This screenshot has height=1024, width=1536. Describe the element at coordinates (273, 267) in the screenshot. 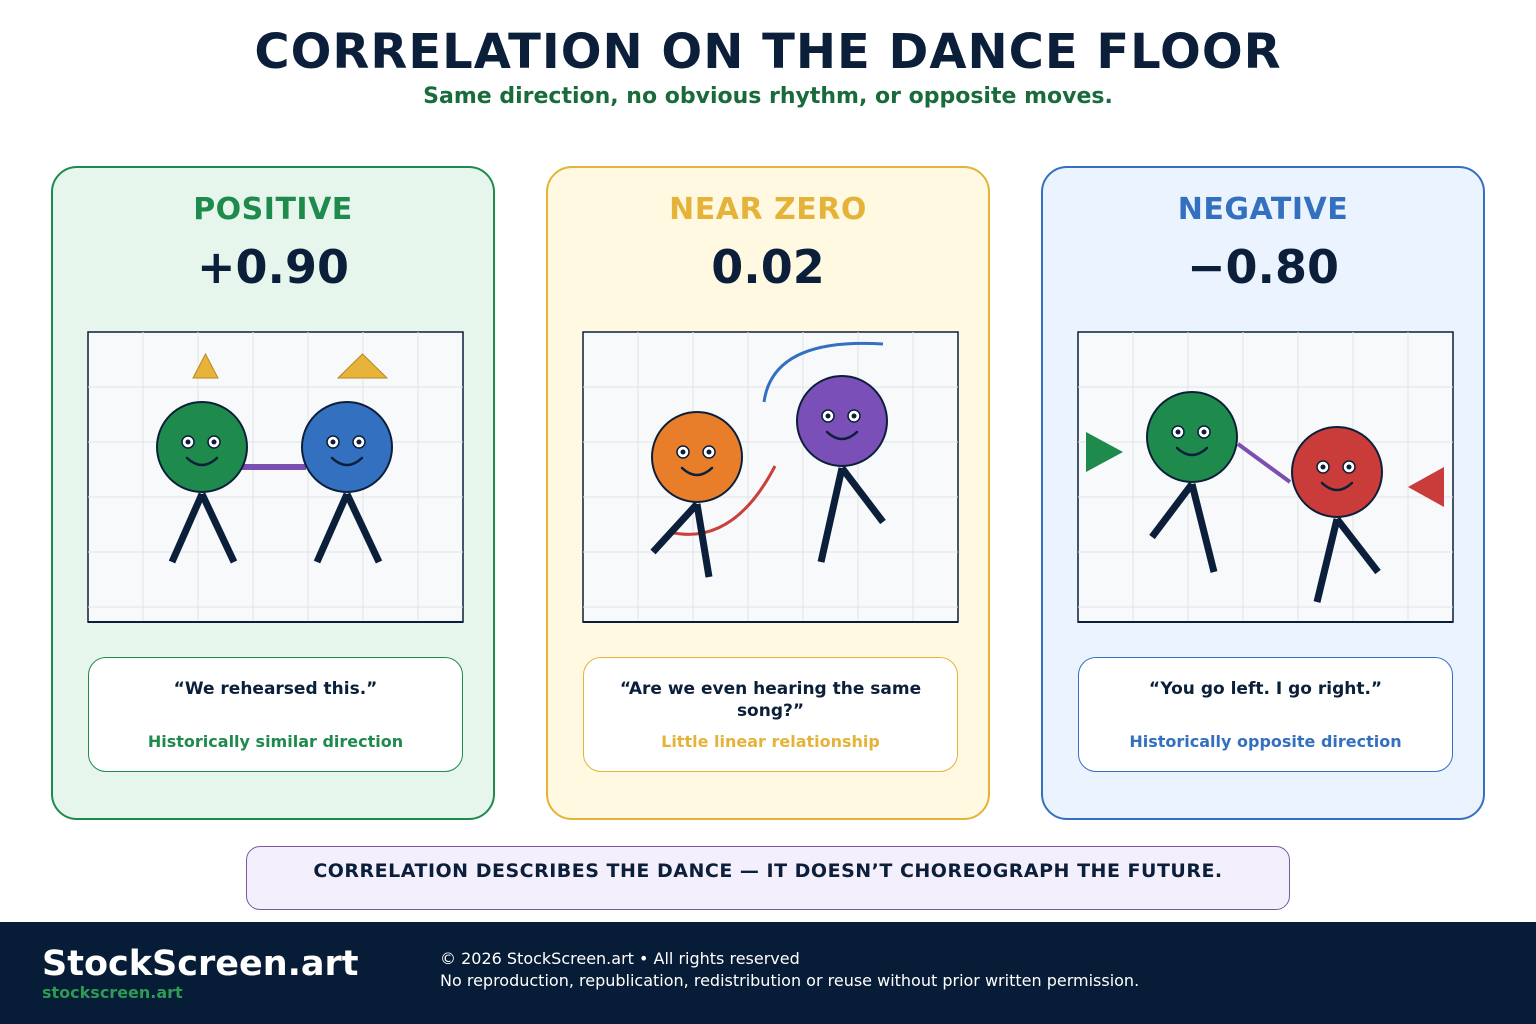

I see `correlation-value: +0.90` at that location.